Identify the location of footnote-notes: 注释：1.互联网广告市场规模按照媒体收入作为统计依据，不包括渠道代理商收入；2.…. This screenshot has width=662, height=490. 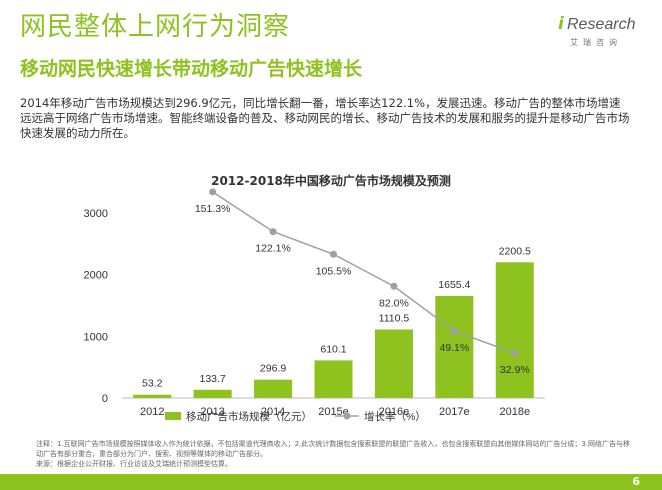
(333, 449).